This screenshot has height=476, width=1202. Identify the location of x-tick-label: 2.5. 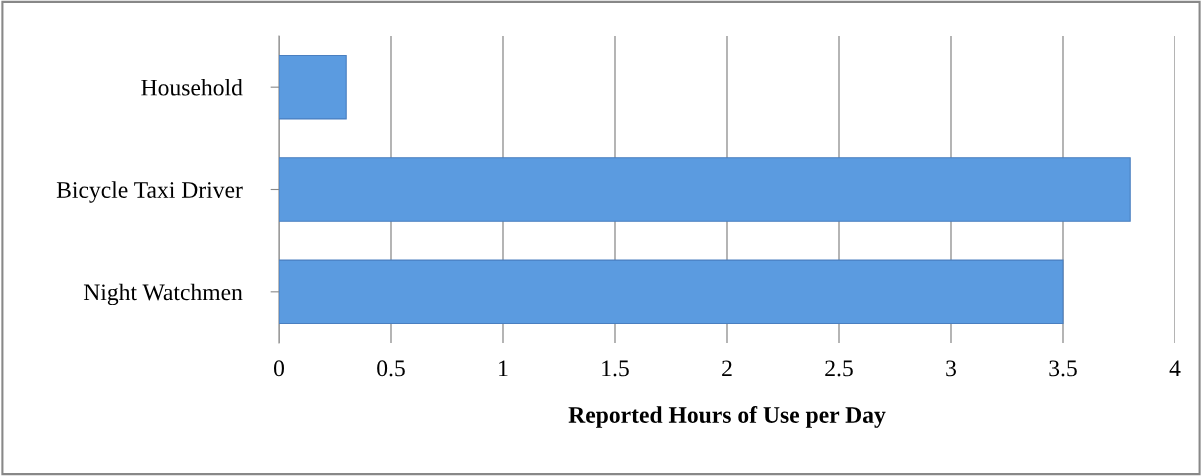
(839, 368).